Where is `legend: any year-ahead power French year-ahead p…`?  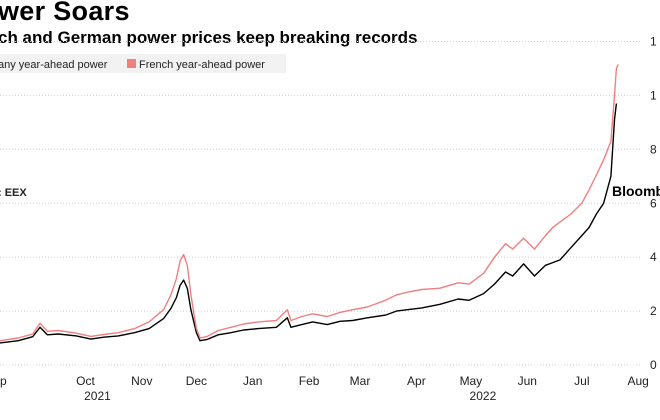
legend: any year-ahead power French year-ahead p… is located at coordinates (143, 63).